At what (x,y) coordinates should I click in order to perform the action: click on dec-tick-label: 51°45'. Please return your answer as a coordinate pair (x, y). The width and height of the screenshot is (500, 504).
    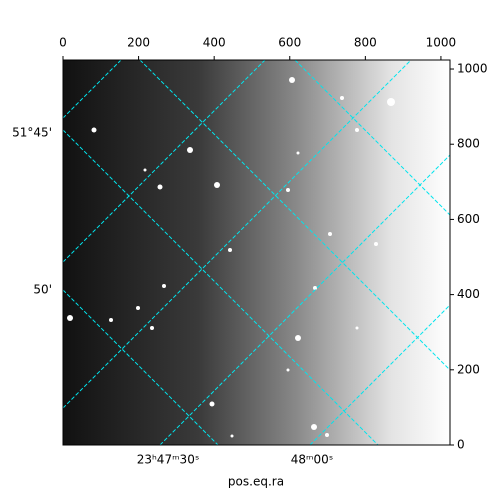
    Looking at the image, I should click on (32, 133).